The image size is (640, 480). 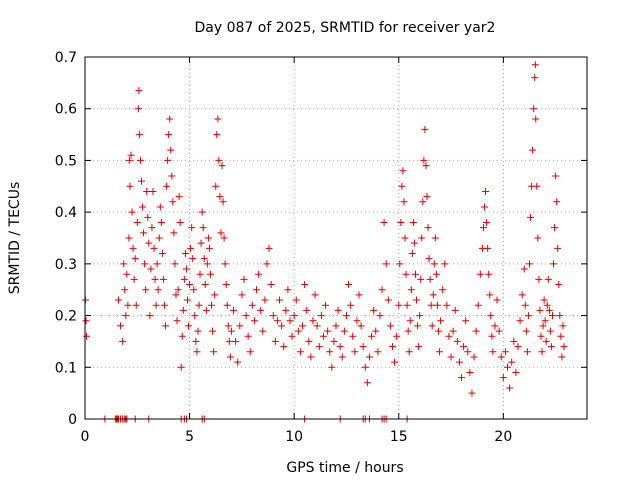 What do you see at coordinates (66, 317) in the screenshot?
I see `y-tick-label: 0.2` at bounding box center [66, 317].